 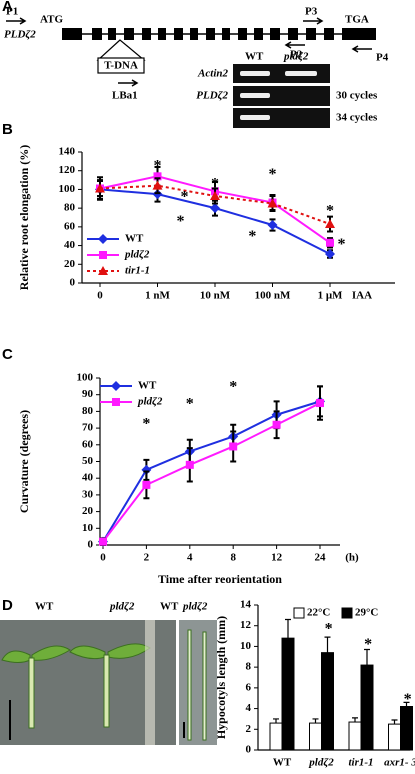 I want to click on x-tick-label: 10 nM, so click(x=215, y=296).